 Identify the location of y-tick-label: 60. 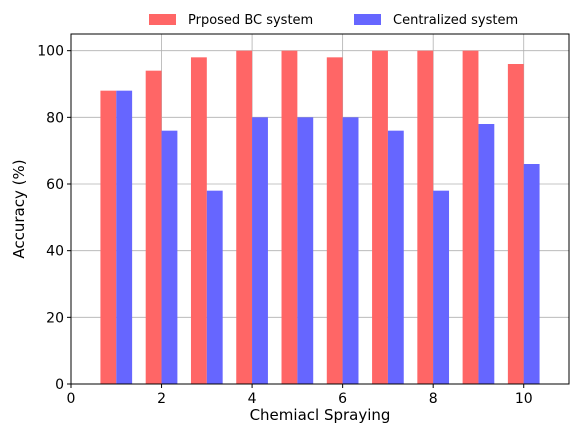
(55, 185).